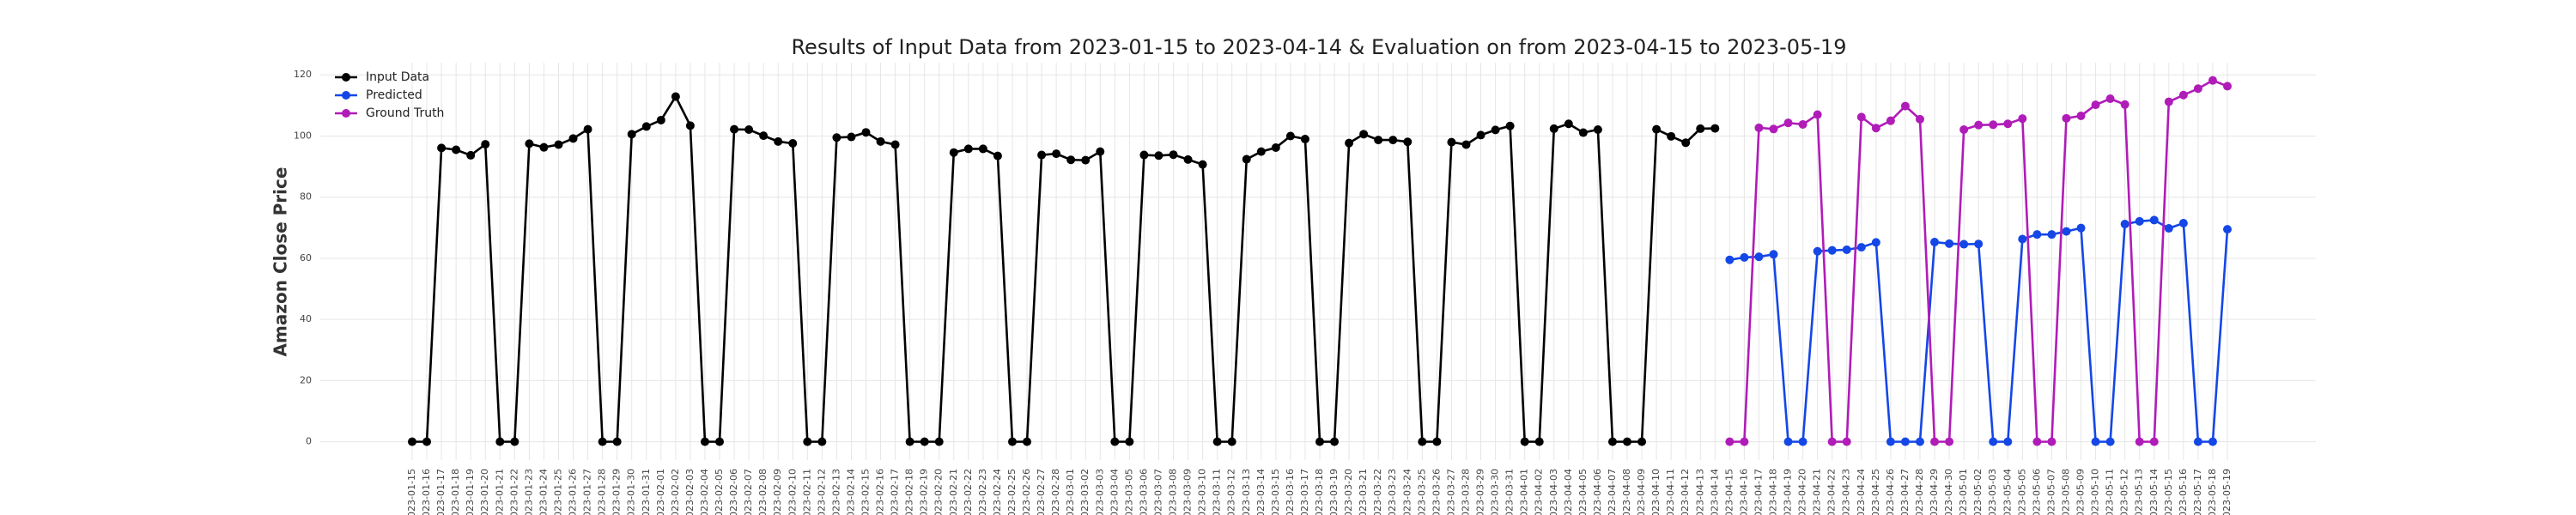 The height and width of the screenshot is (515, 2576). I want to click on x-tick-label: 2023-04-28, so click(1919, 492).